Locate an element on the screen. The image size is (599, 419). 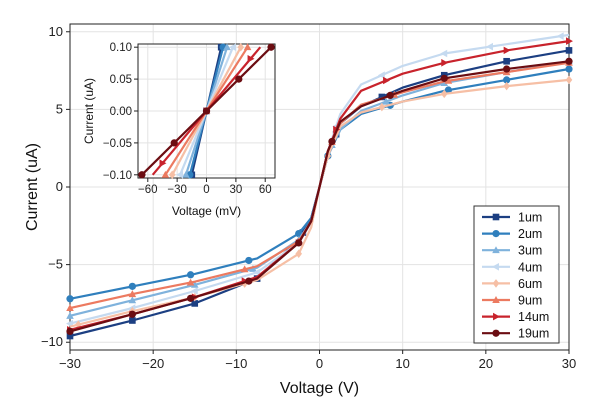
legend-items: 1um 2um 3um 4um 6um 9um 14um 19um is located at coordinates (515, 276).